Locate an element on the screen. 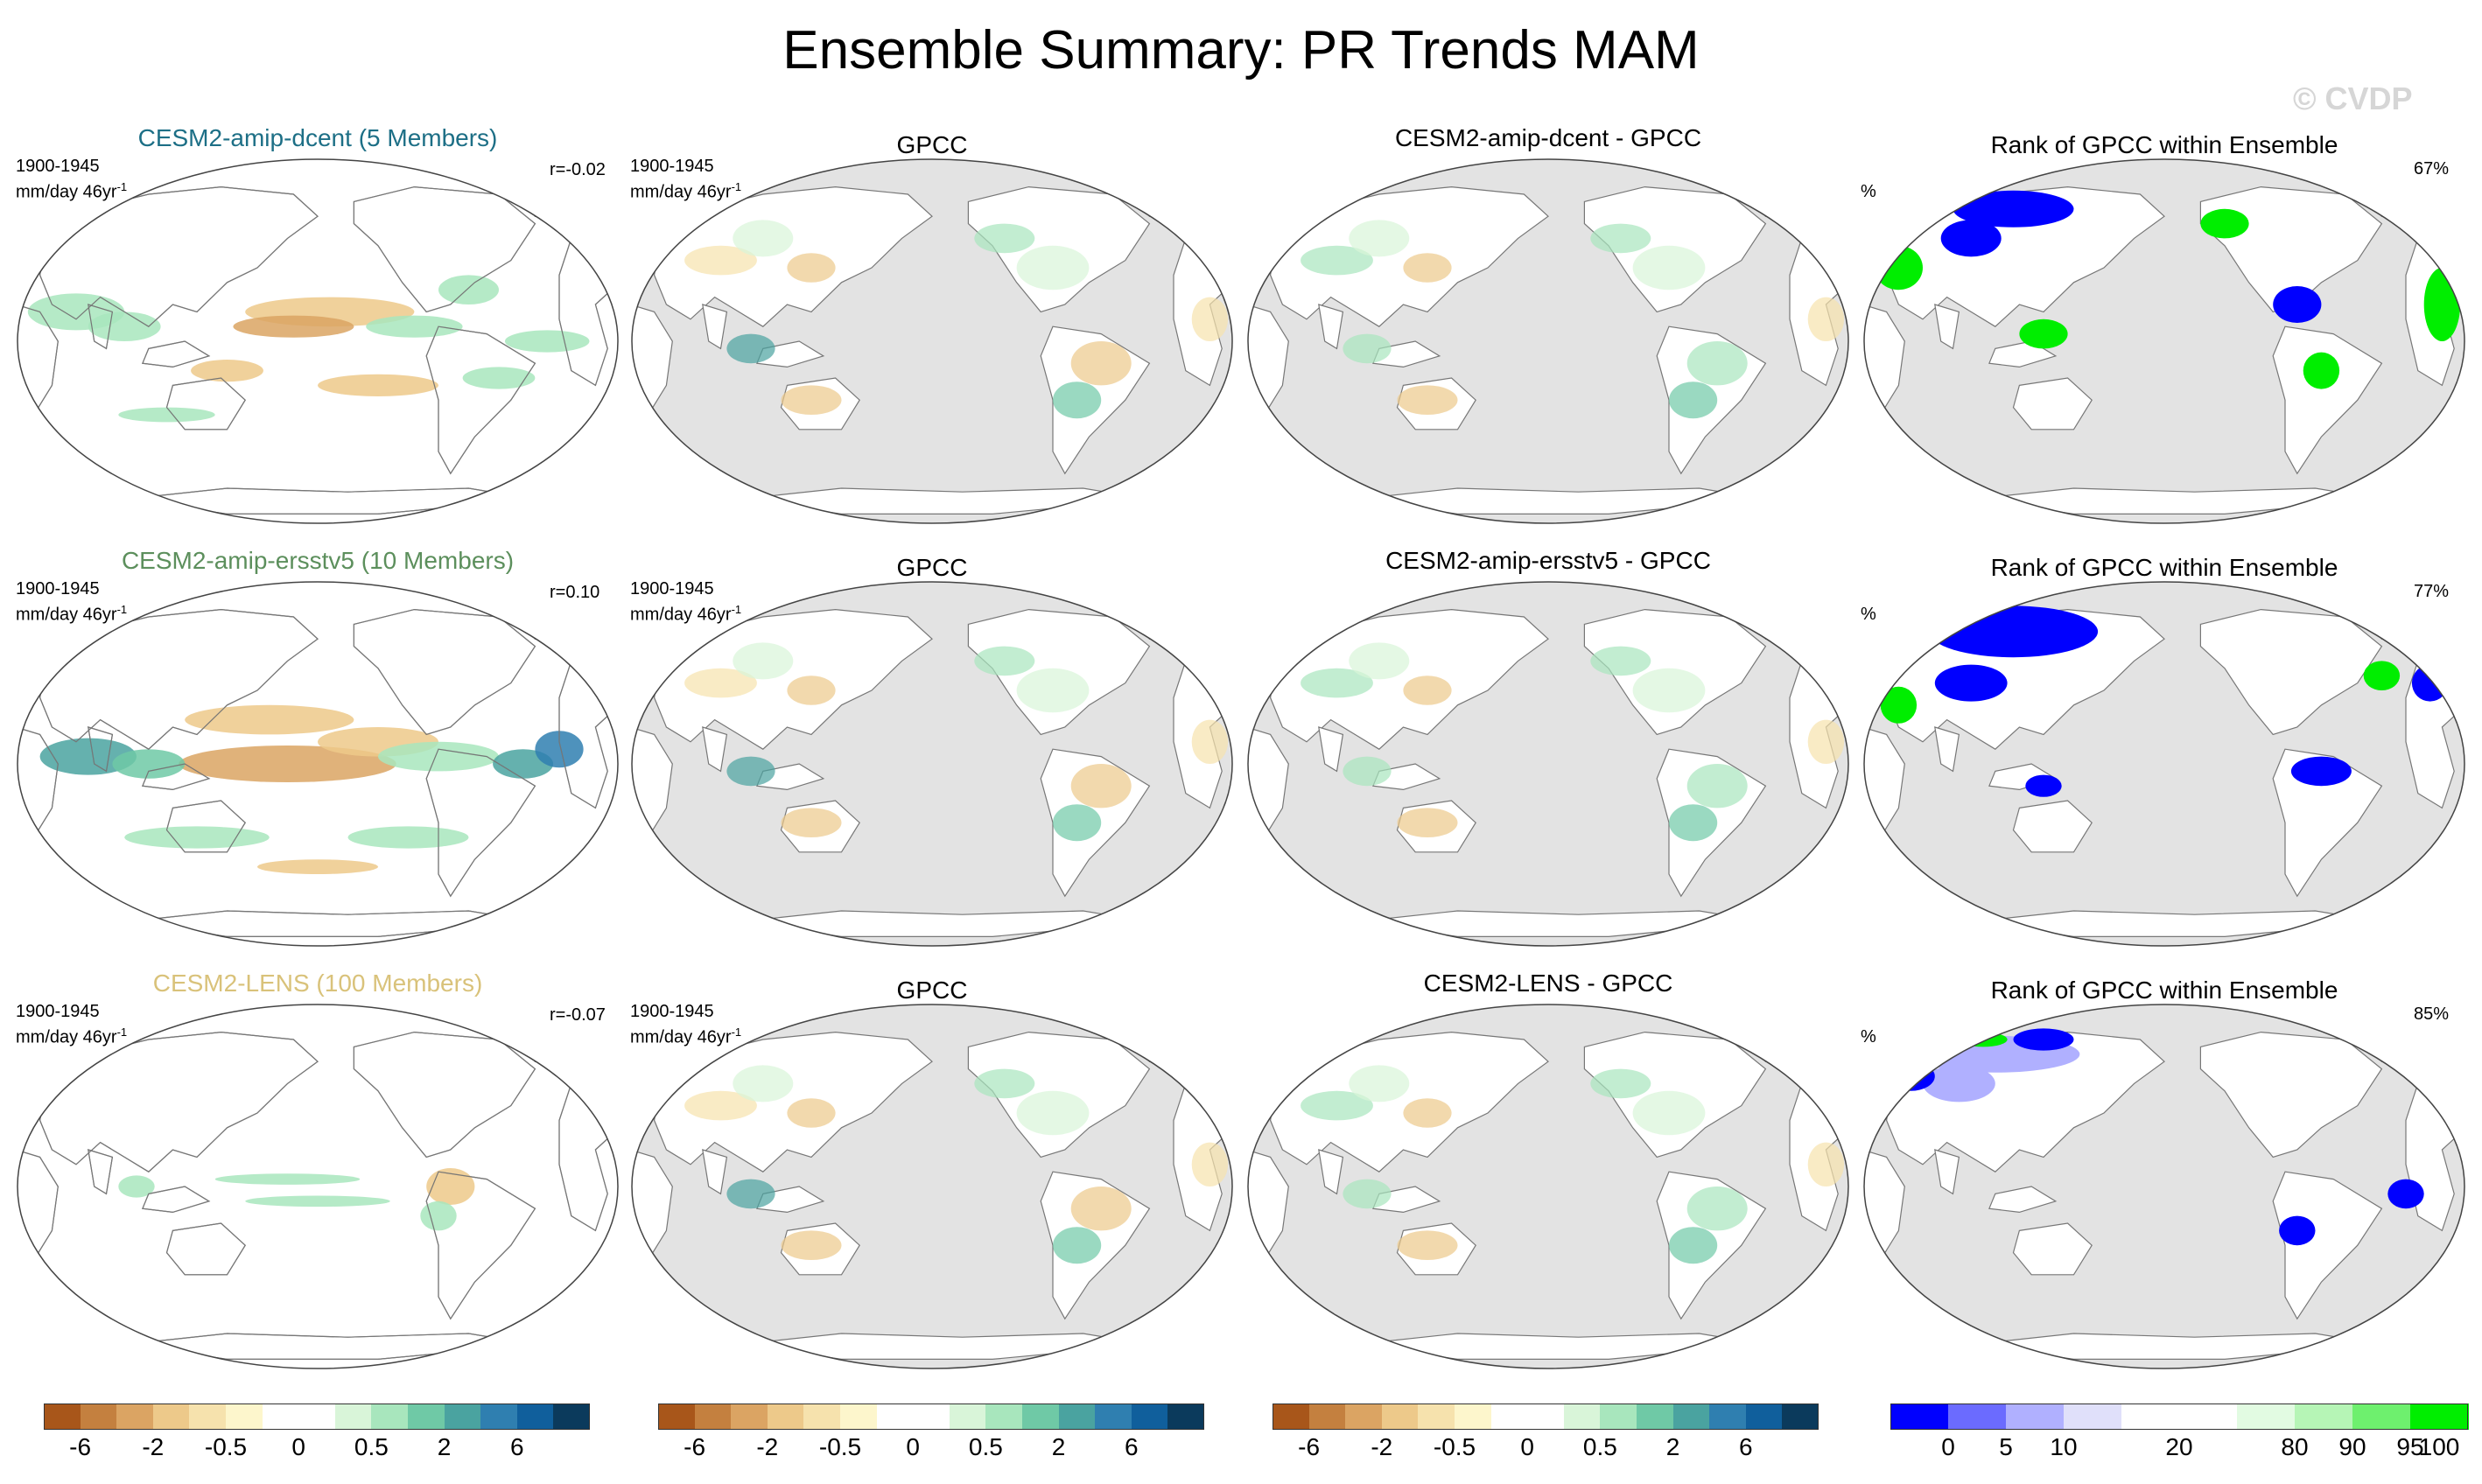  colorbar-label: -2 is located at coordinates (153, 1446).